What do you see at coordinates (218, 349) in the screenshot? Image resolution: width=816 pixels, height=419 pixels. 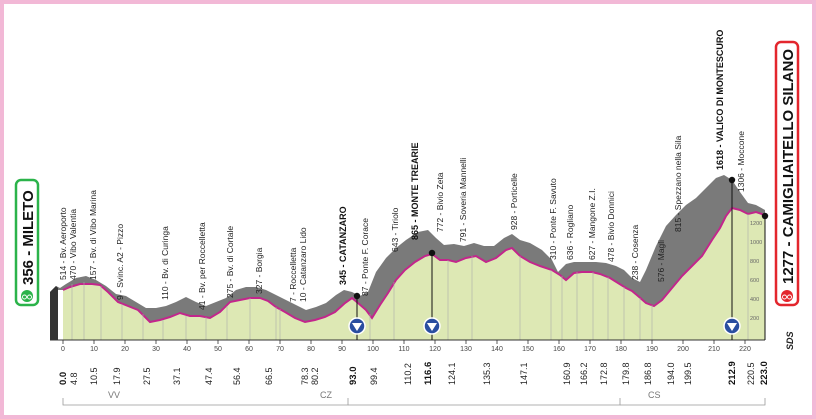 I see `svg-text: 50` at bounding box center [218, 349].